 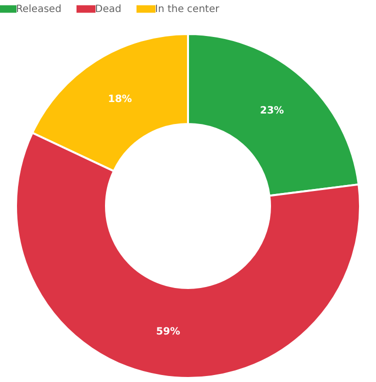 What do you see at coordinates (187, 9) in the screenshot?
I see `legend-label: In the center` at bounding box center [187, 9].